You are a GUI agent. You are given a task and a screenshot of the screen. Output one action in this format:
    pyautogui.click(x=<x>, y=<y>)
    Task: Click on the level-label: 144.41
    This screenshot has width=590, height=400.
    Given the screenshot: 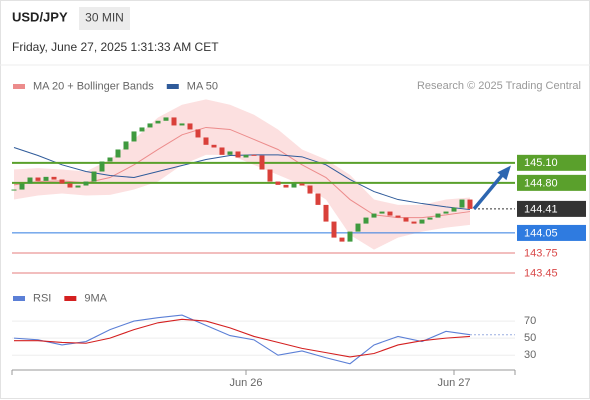 What is the action you would take?
    pyautogui.click(x=541, y=209)
    